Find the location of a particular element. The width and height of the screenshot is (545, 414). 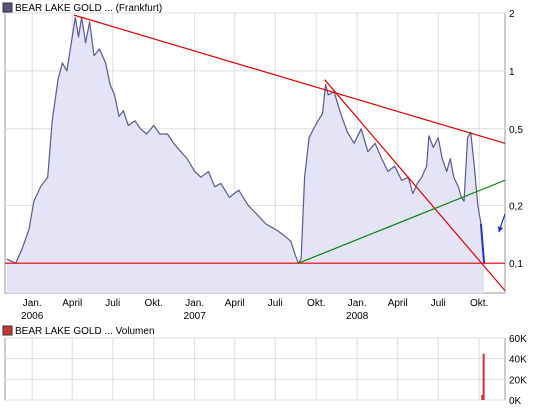

volume-panel-frame is located at coordinates (255, 369).